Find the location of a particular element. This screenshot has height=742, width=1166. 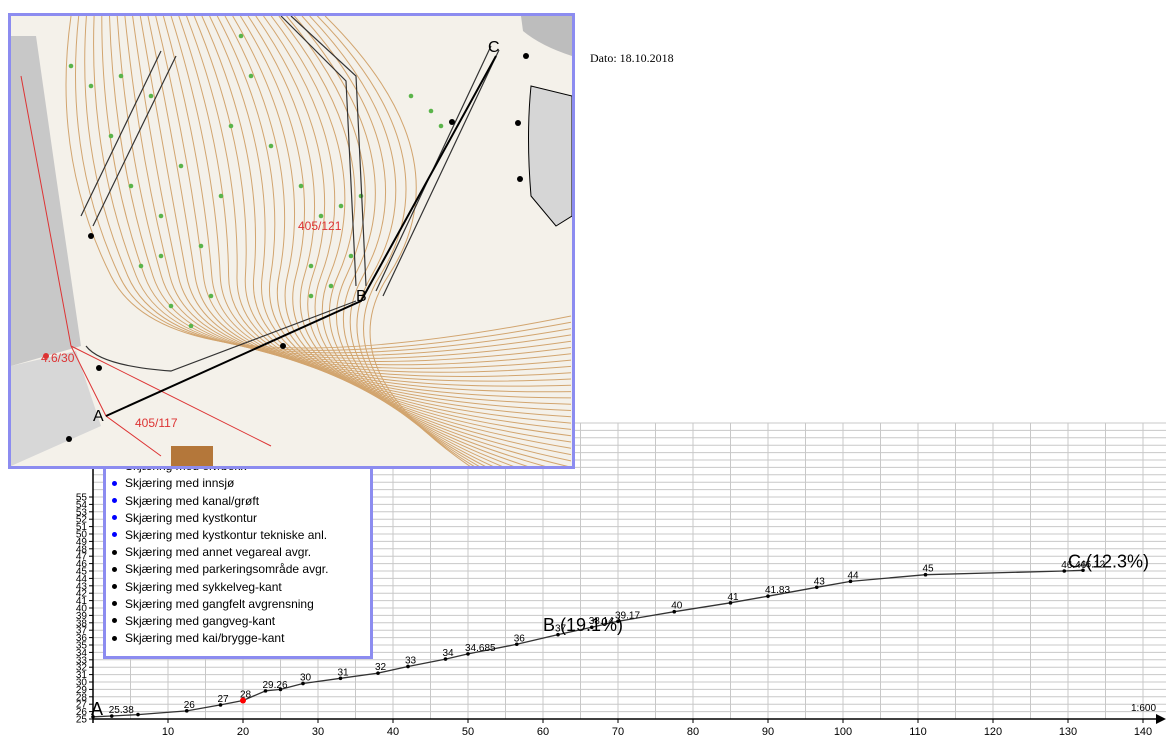

data-label: 25.38 is located at coordinates (121, 710).